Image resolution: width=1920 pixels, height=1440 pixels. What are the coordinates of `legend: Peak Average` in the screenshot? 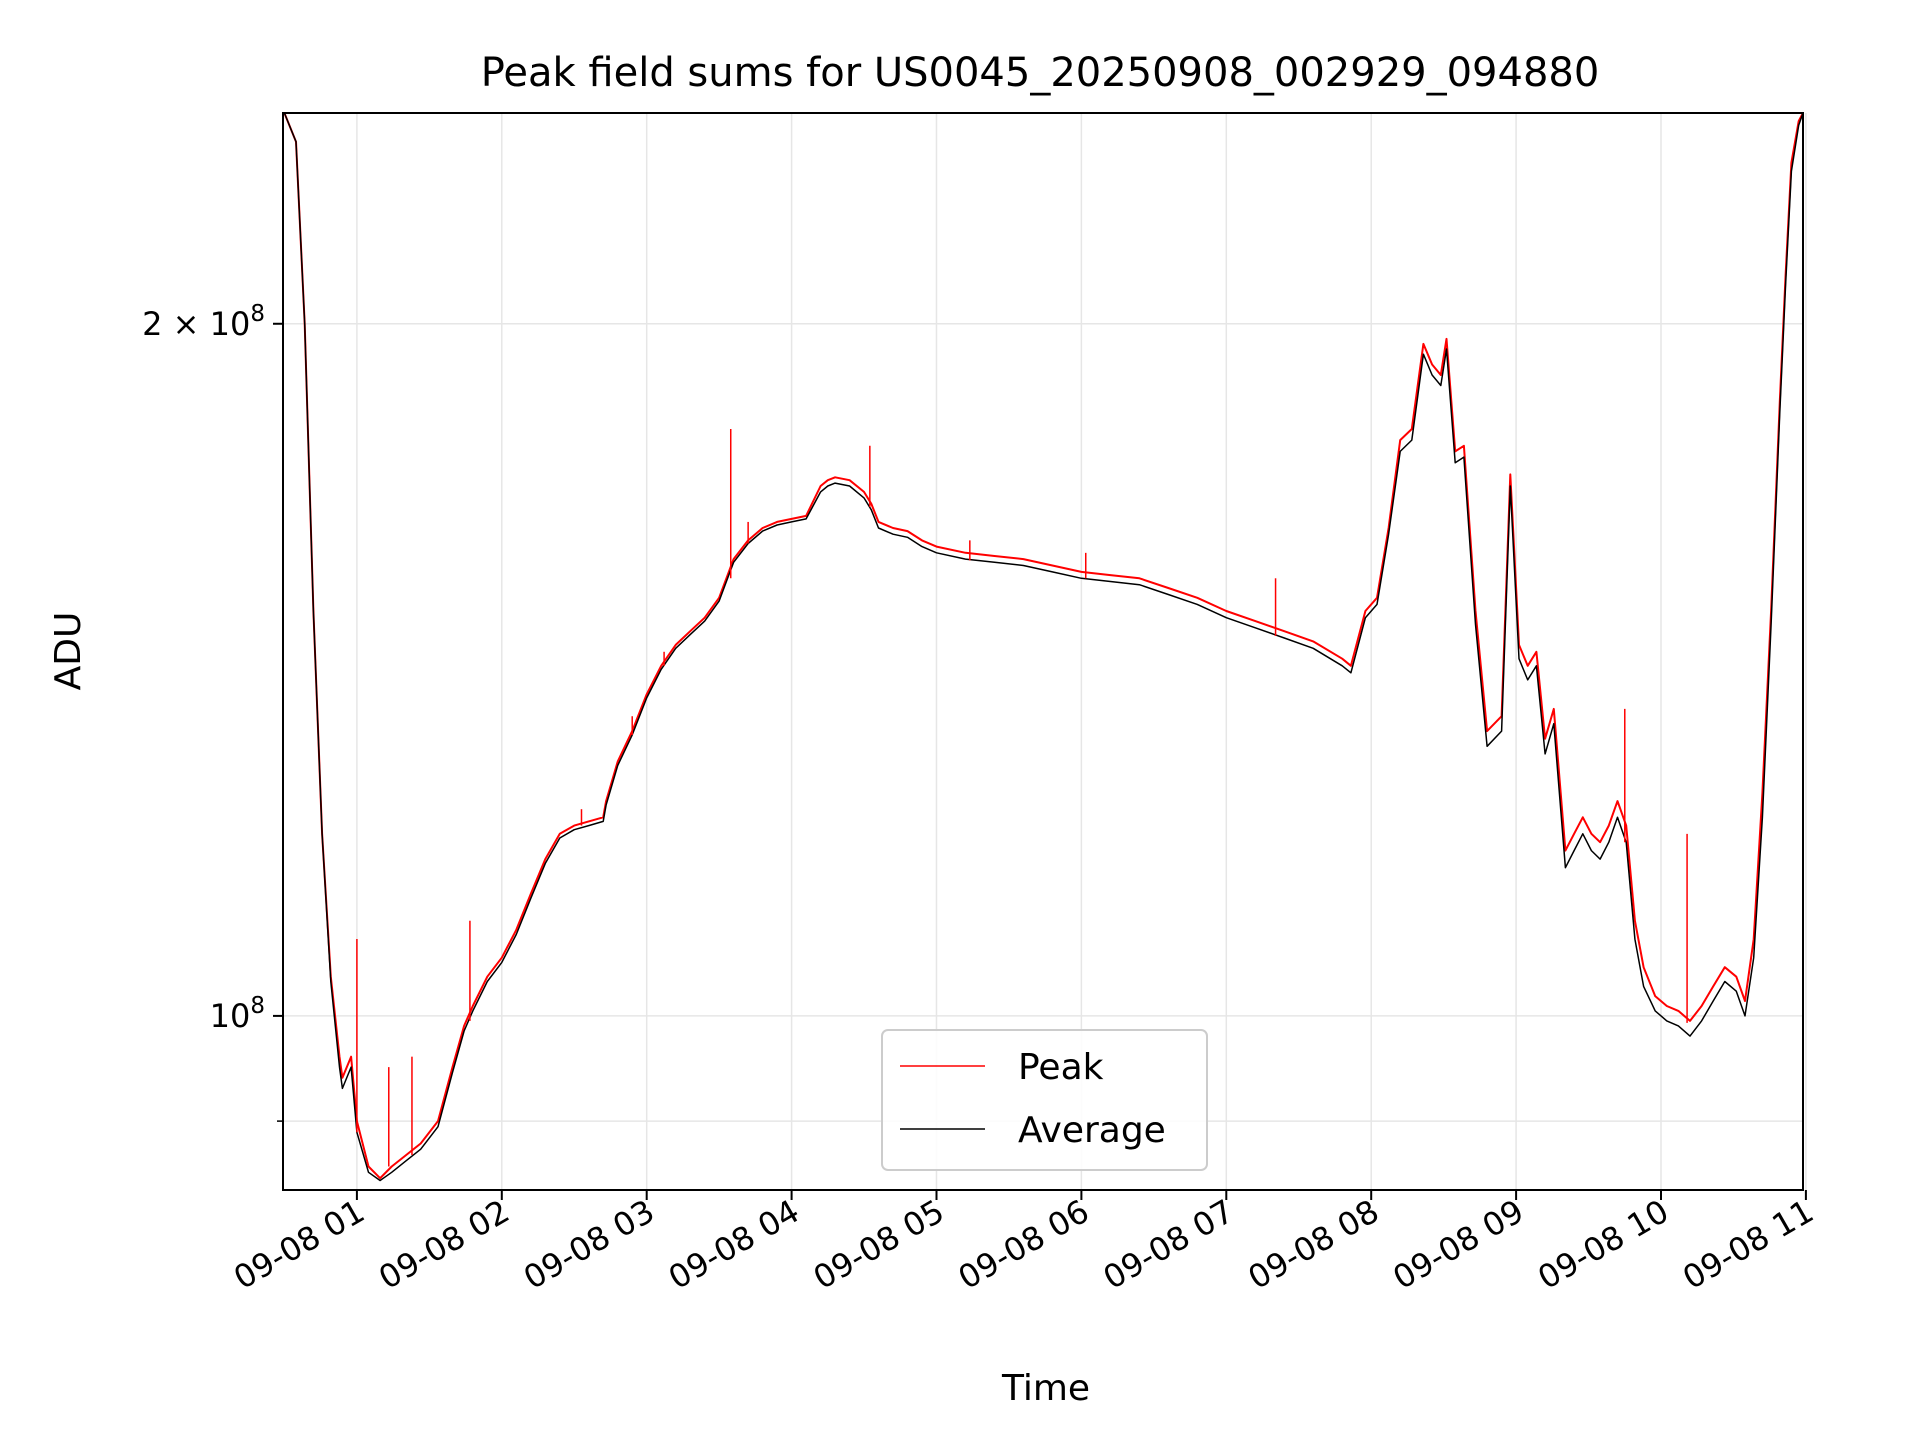 It's located at (1044, 1100).